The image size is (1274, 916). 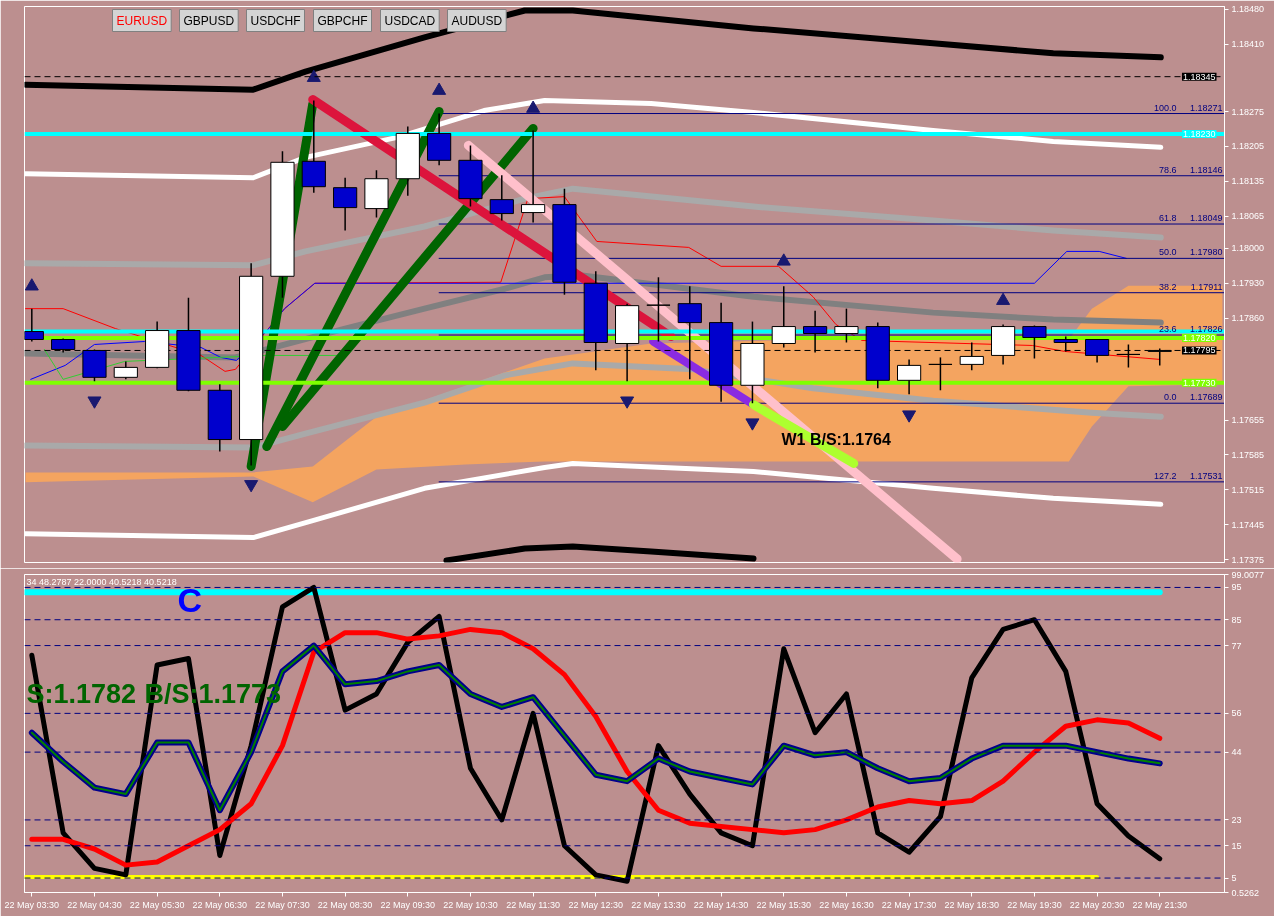 I want to click on x-tick-label: 22 May 20:30, so click(x=1097, y=904).